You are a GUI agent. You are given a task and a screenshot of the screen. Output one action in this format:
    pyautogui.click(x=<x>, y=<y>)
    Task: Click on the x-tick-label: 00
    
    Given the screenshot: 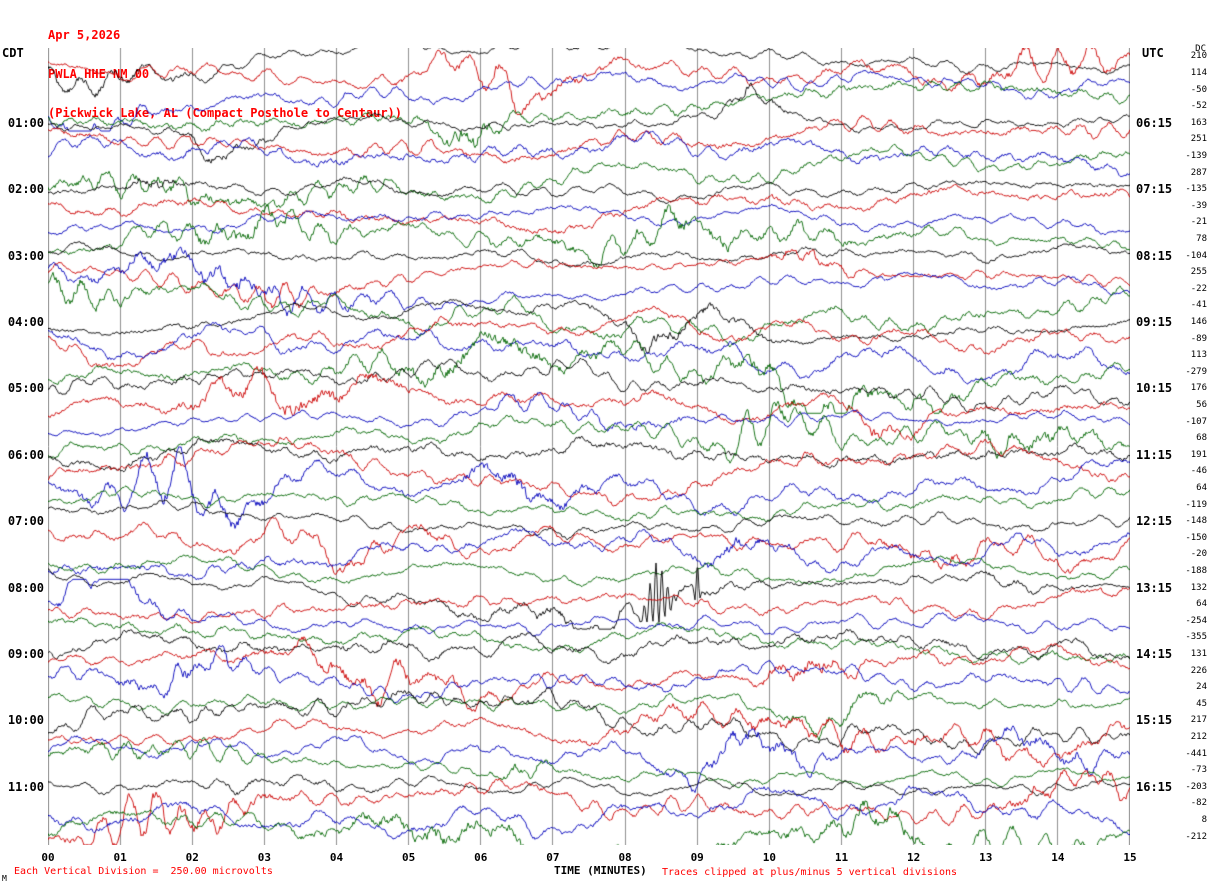 What is the action you would take?
    pyautogui.click(x=48, y=857)
    